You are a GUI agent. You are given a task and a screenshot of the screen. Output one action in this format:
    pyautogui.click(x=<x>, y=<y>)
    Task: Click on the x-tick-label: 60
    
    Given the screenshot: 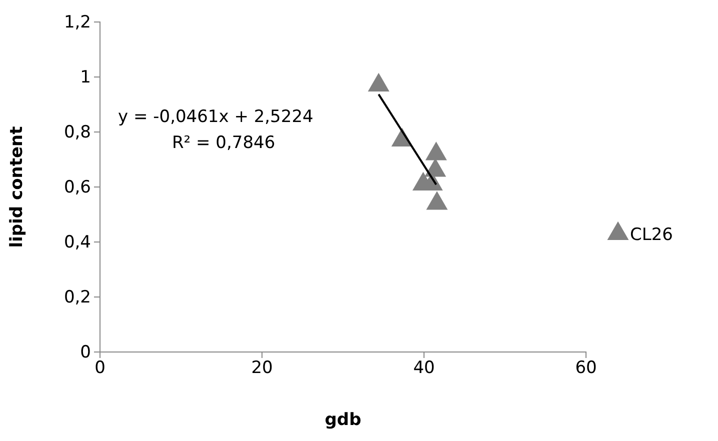 What is the action you would take?
    pyautogui.click(x=586, y=368)
    